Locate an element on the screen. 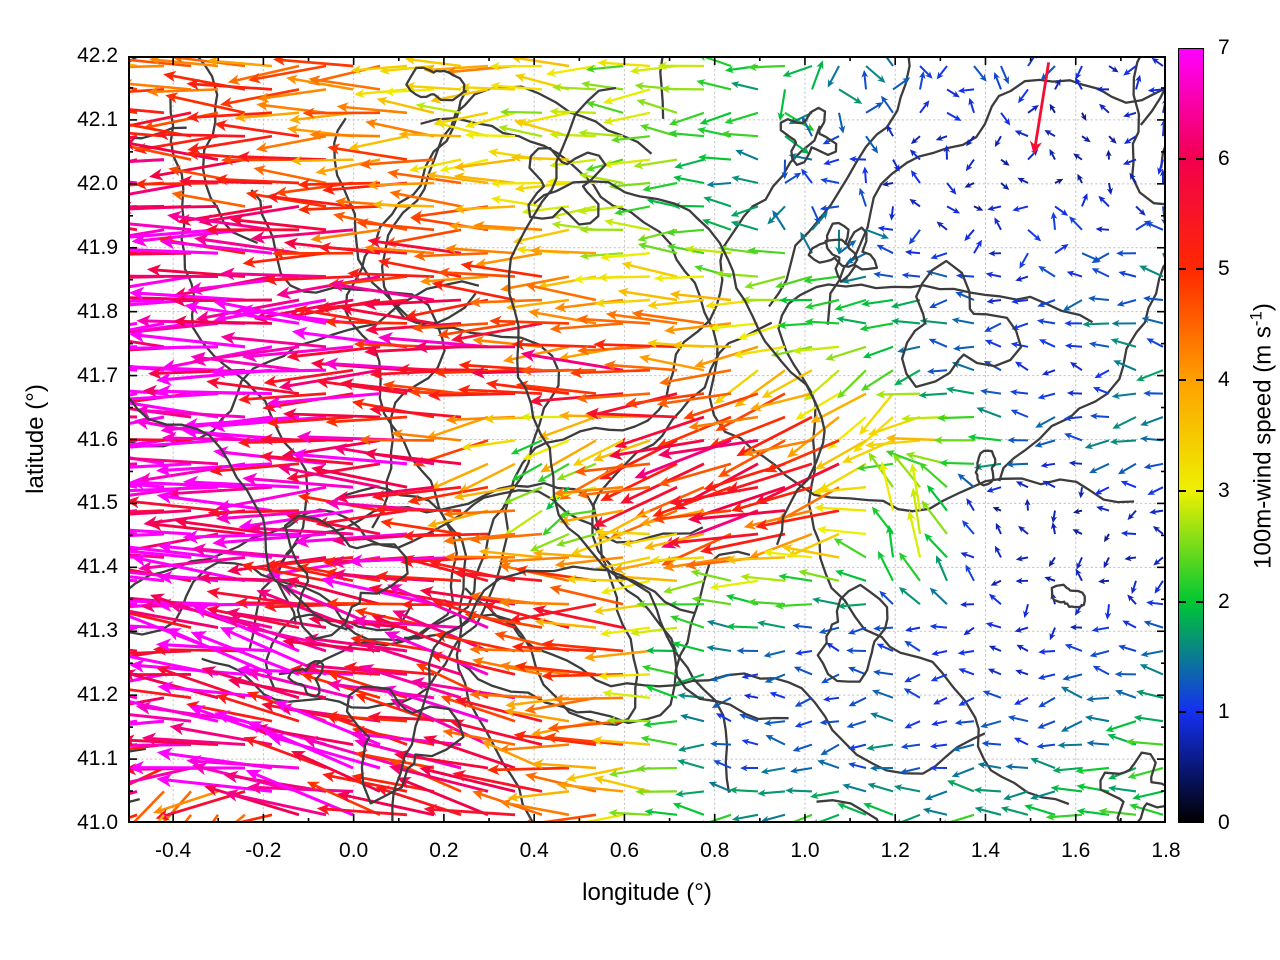 The width and height of the screenshot is (1280, 960). y-tick-label: 42.2 is located at coordinates (97, 55).